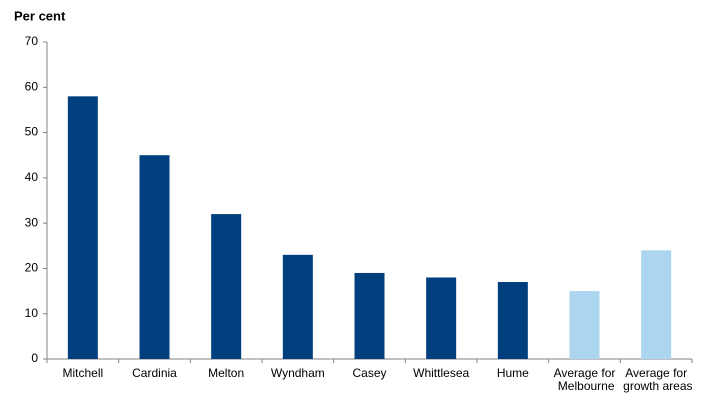 The height and width of the screenshot is (401, 714). What do you see at coordinates (32, 313) in the screenshot?
I see `y-tick-label: 10` at bounding box center [32, 313].